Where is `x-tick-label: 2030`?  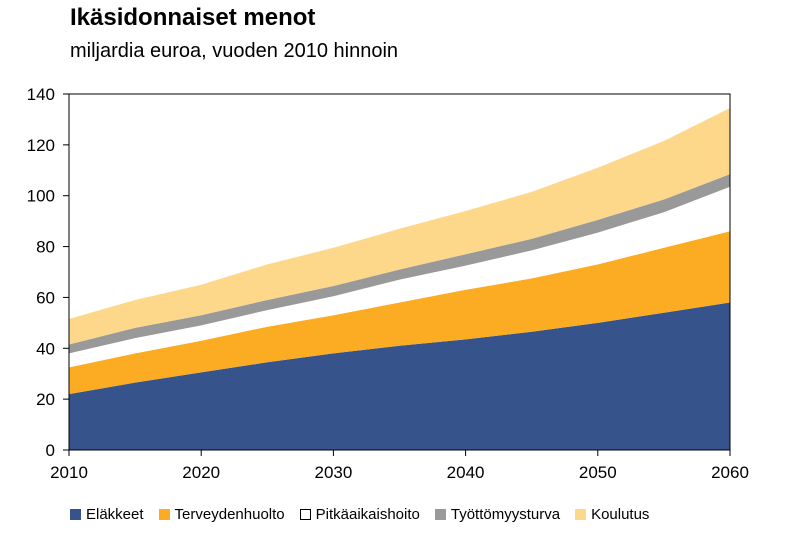 x-tick-label: 2030 is located at coordinates (333, 472).